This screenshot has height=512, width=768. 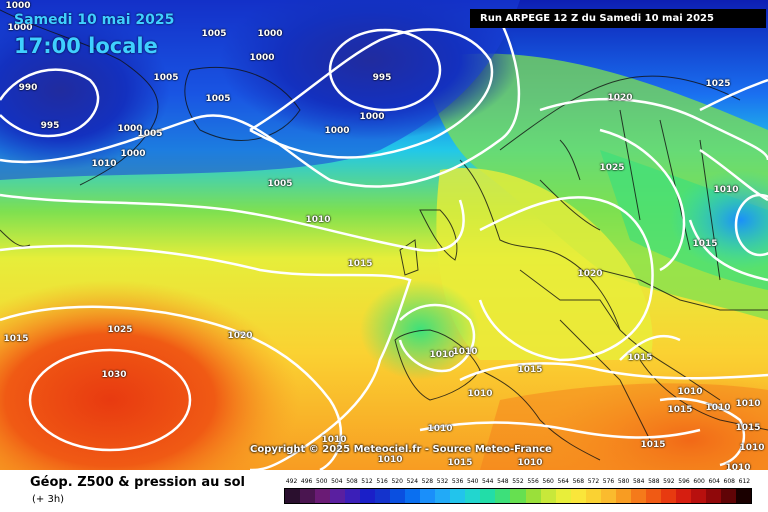 I want to click on scale-label: 536, so click(x=457, y=481).